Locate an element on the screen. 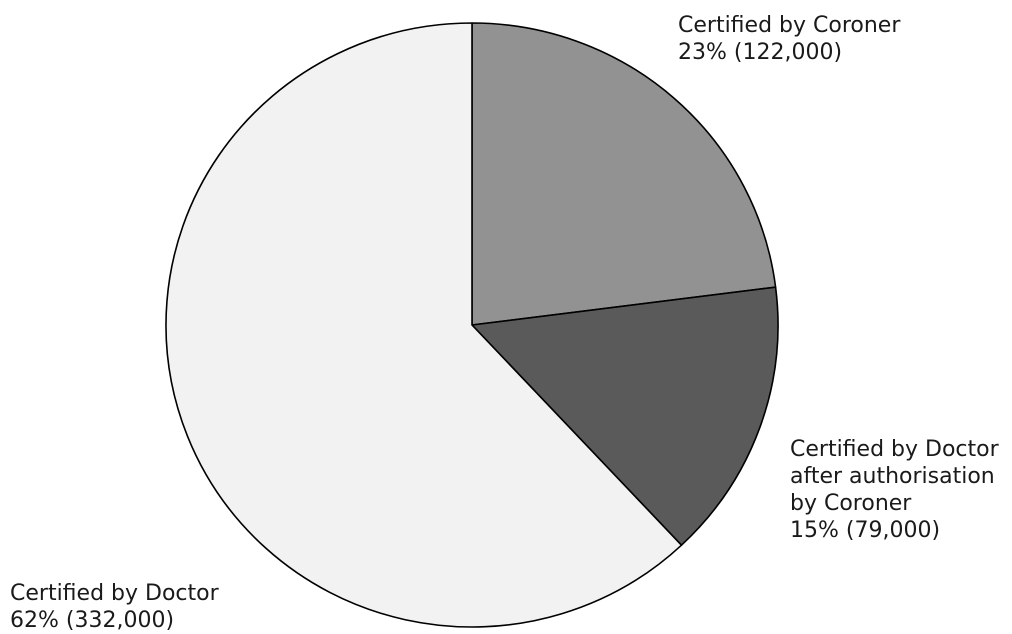 This screenshot has height=634, width=1012. slice-label-line: 23% (122,000) is located at coordinates (760, 52).